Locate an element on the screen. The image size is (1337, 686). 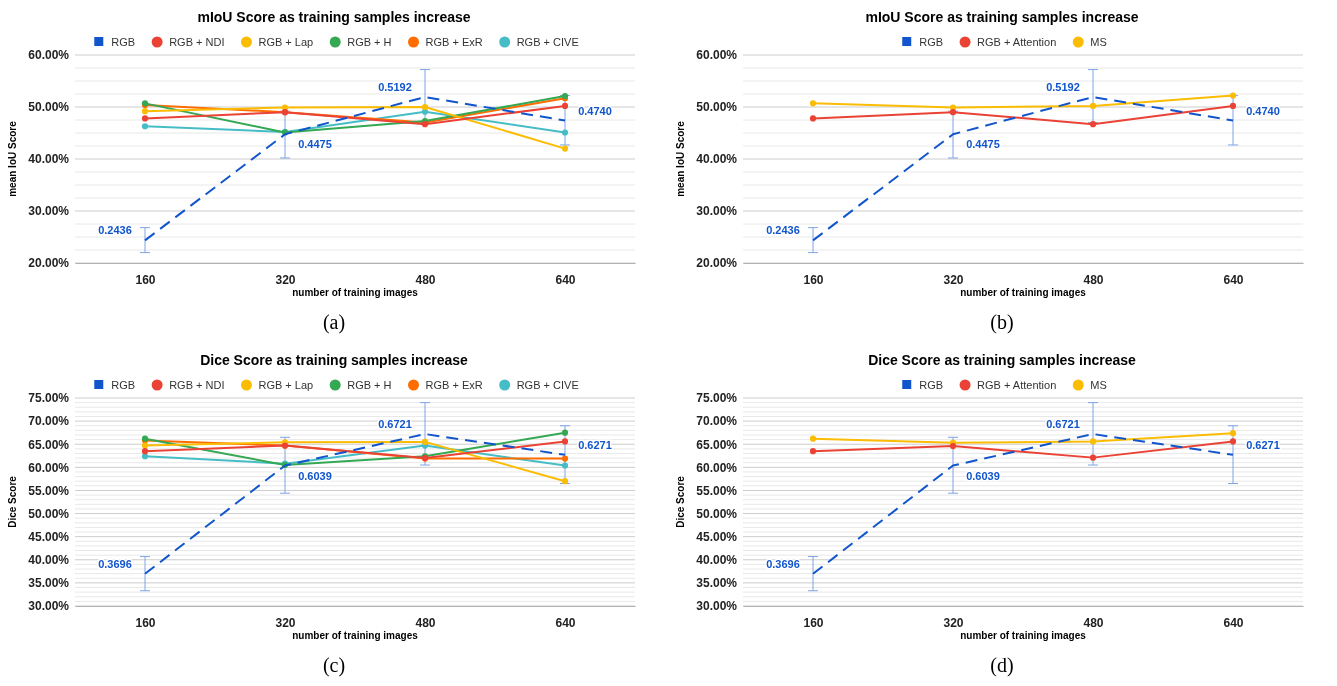
data-label: 0.6271 is located at coordinates (595, 444).